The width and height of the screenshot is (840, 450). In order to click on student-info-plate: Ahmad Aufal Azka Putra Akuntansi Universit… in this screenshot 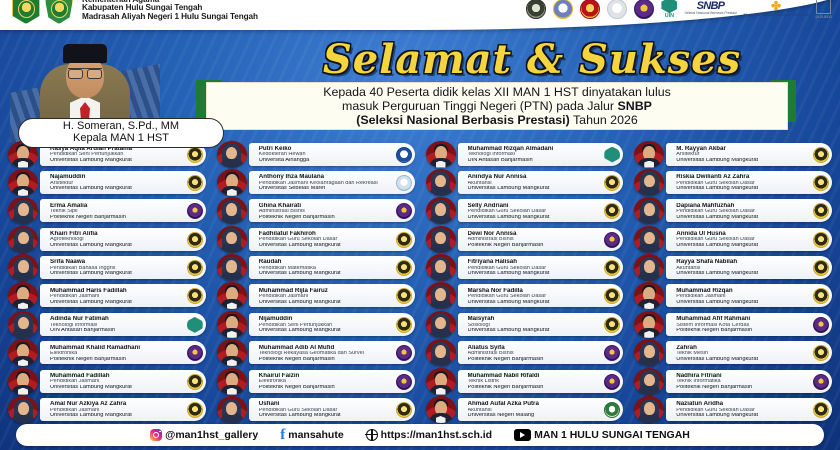, I will do `click(540, 410)`.